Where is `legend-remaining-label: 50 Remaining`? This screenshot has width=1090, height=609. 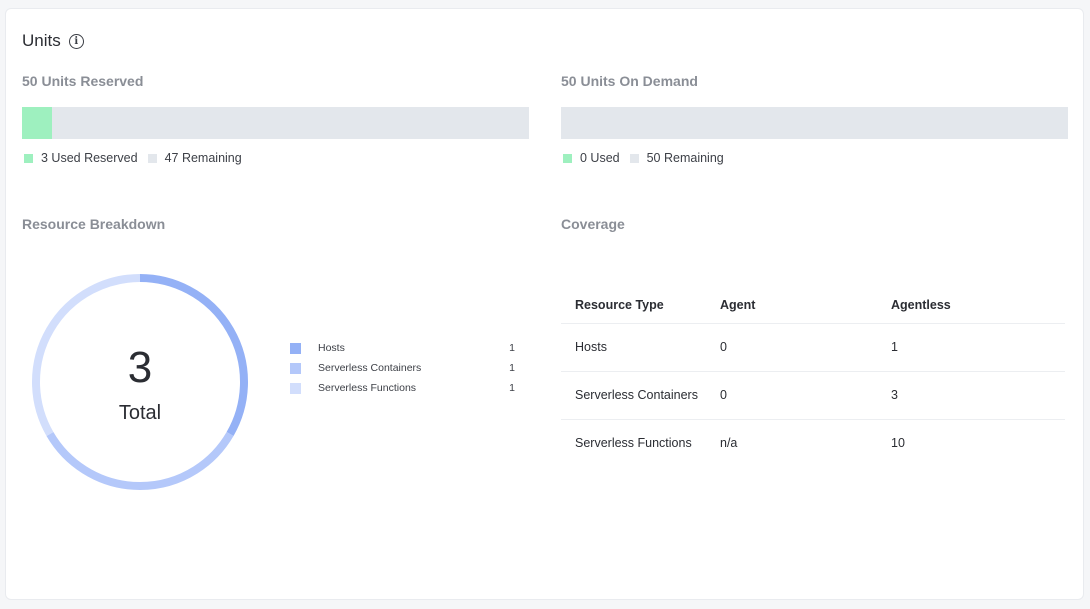
legend-remaining-label: 50 Remaining is located at coordinates (685, 158).